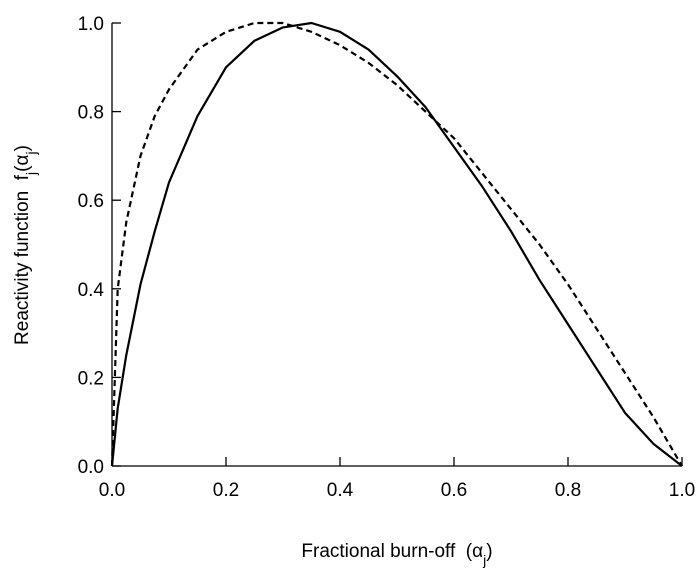 This screenshot has width=700, height=569. I want to click on label-part: (α, so click(22, 162).